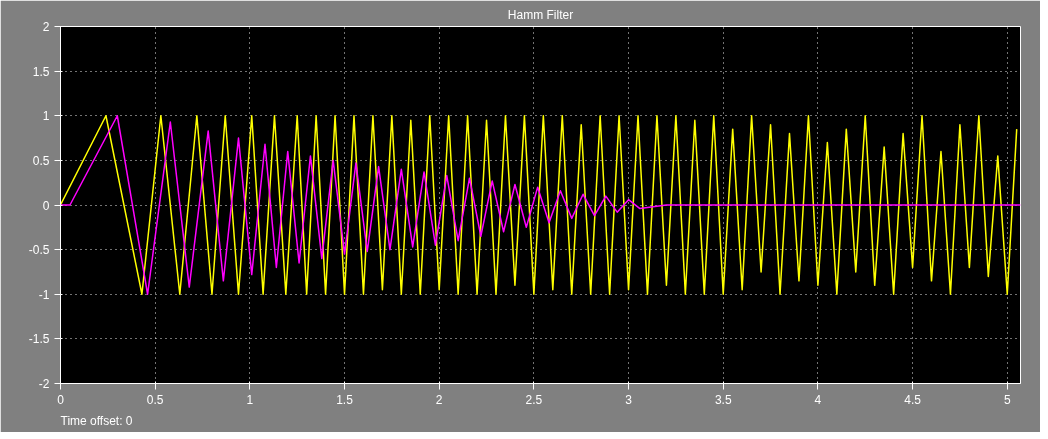 The image size is (1048, 439). What do you see at coordinates (46, 116) in the screenshot?
I see `y-tick-label: 1` at bounding box center [46, 116].